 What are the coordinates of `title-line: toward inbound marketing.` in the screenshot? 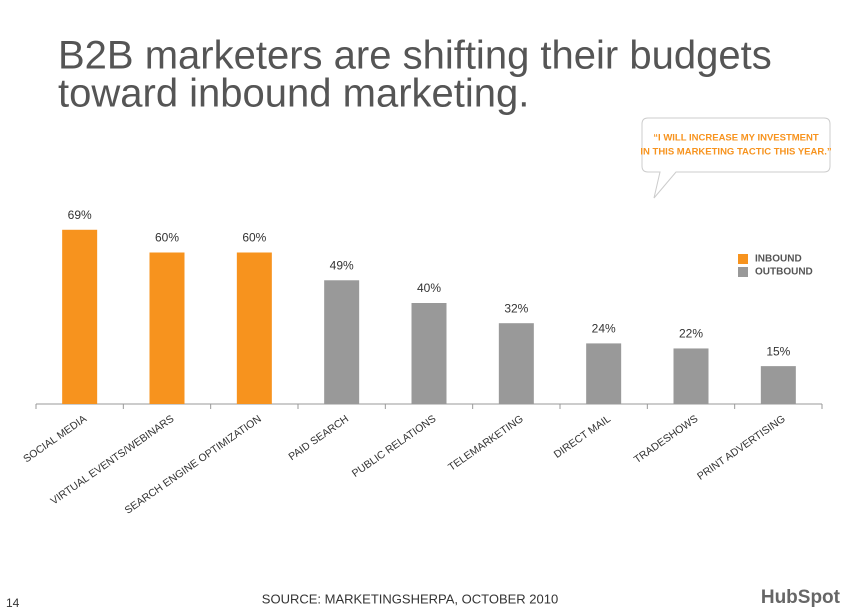 It's located at (293, 94).